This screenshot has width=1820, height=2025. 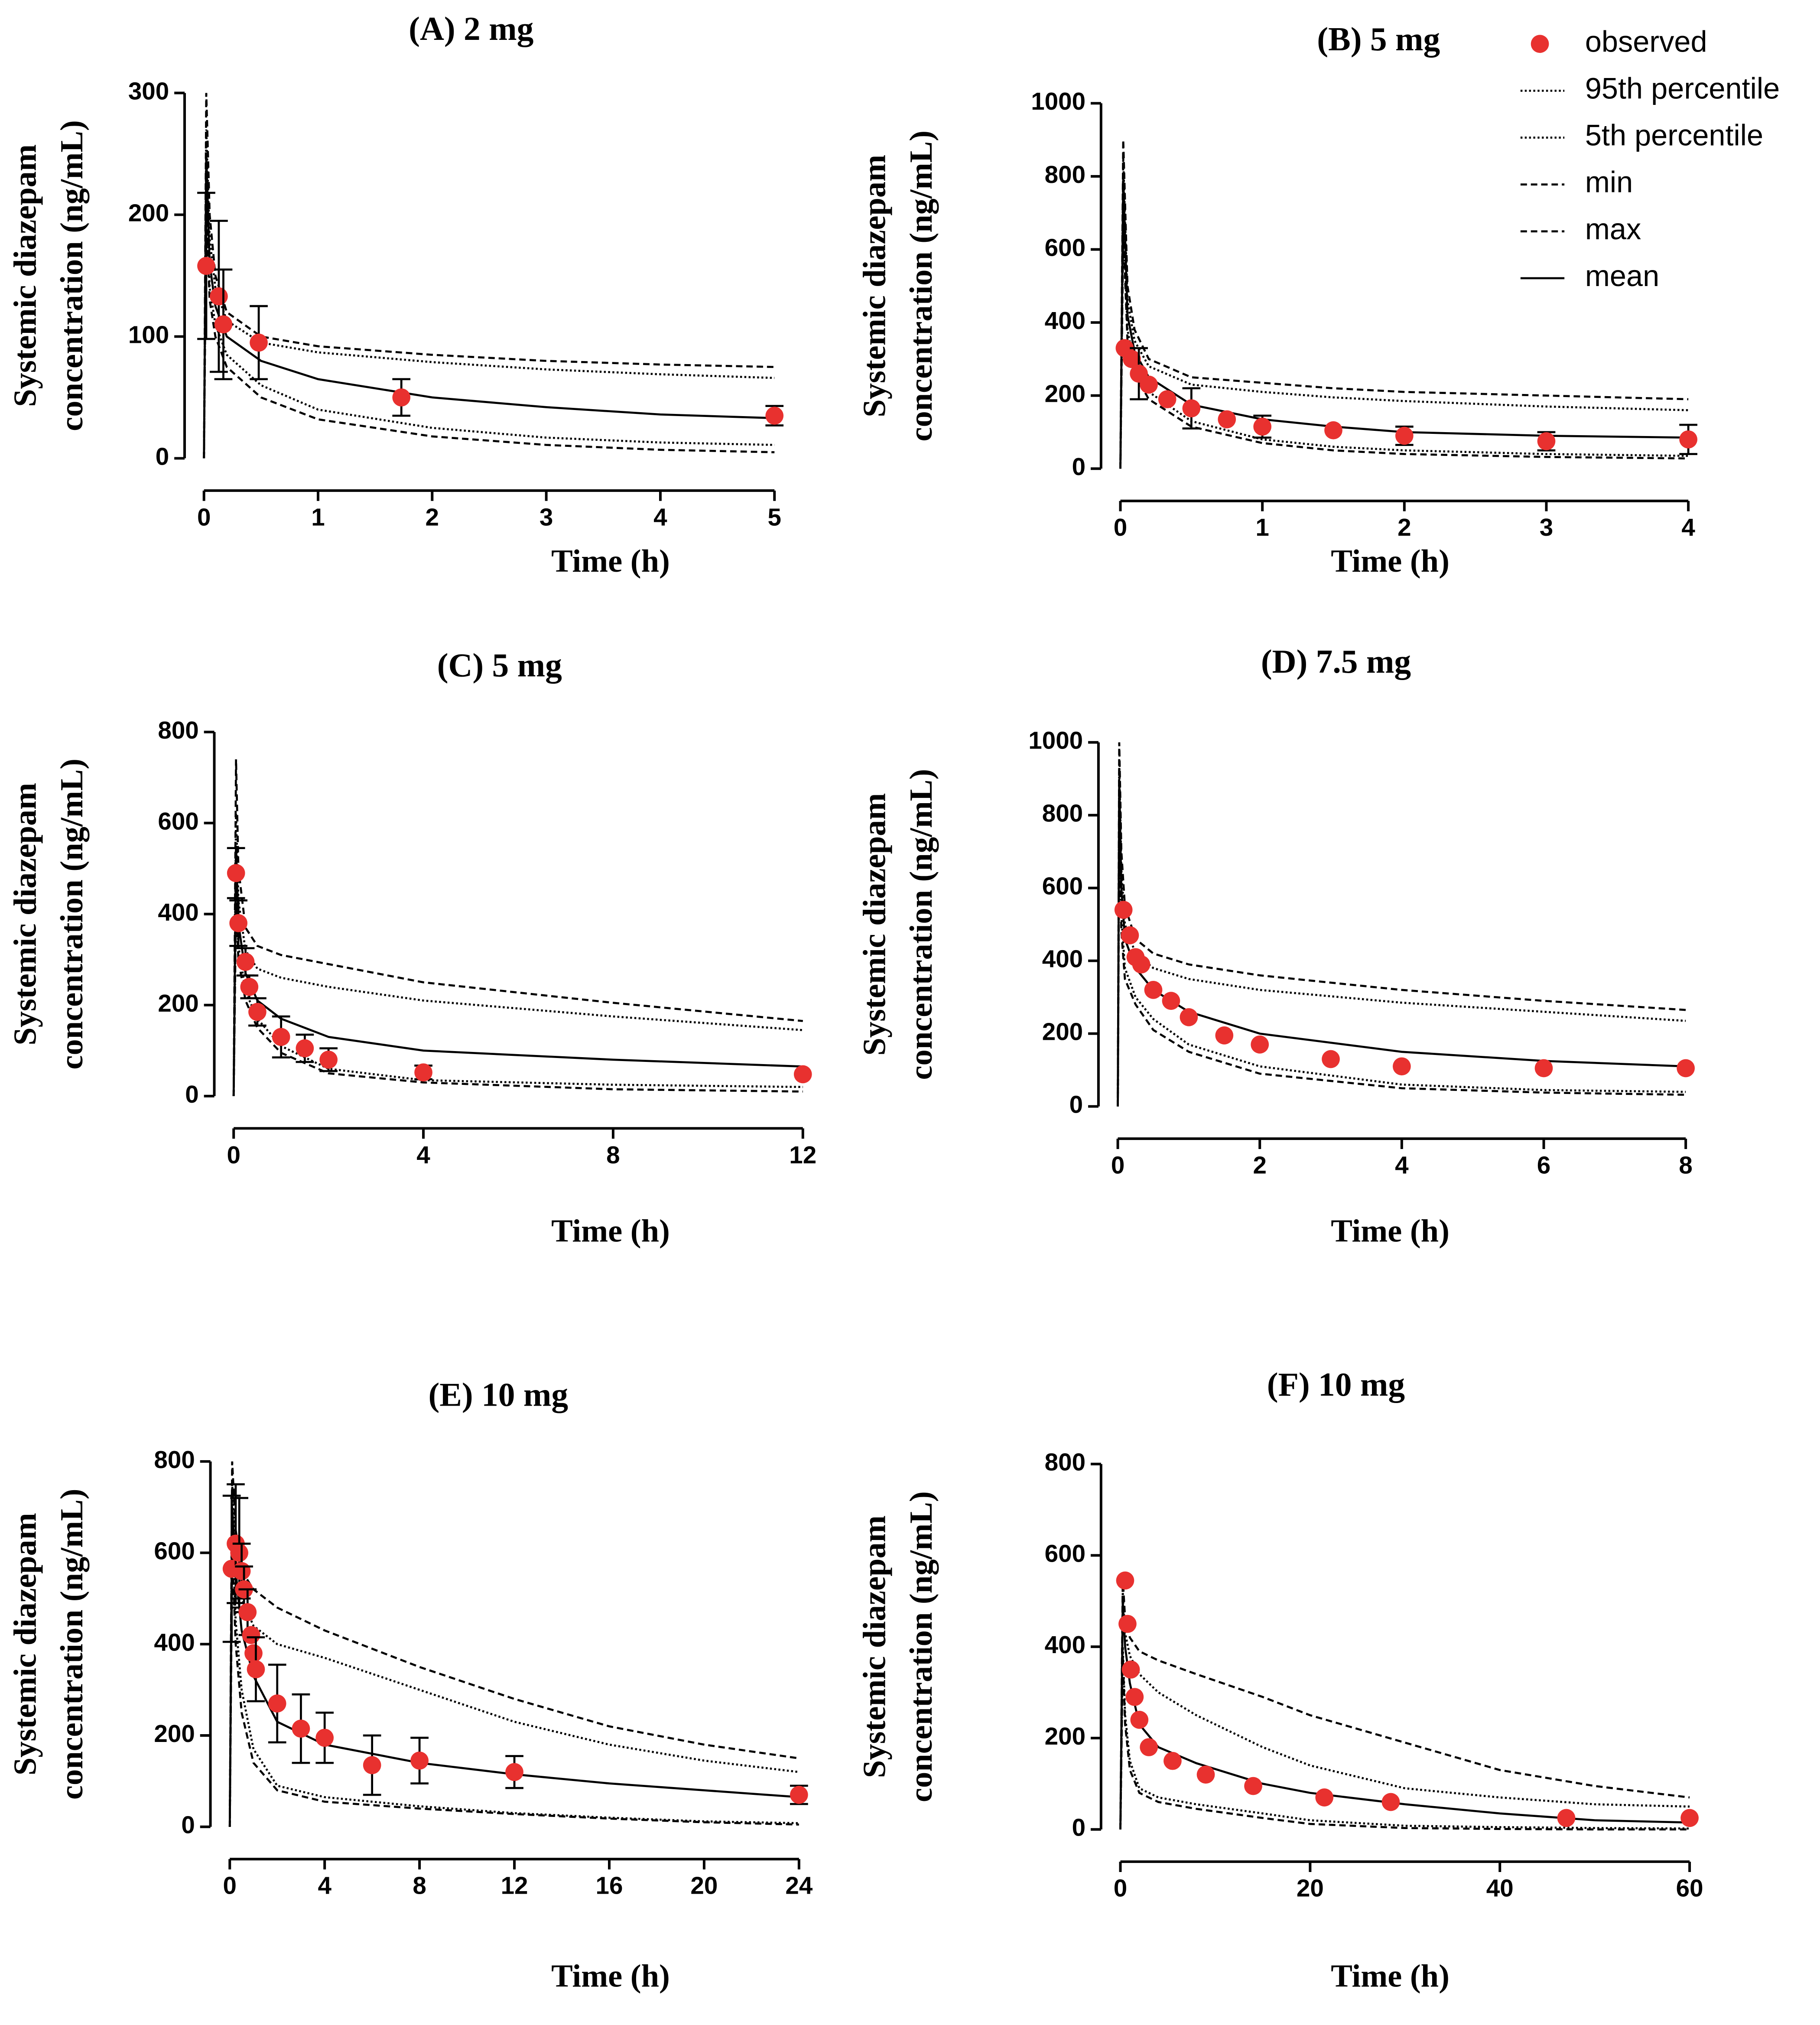 I want to click on x-tick-label: 2, so click(x=432, y=517).